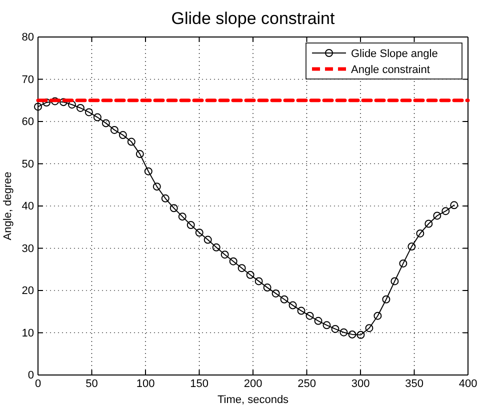  What do you see at coordinates (31, 376) in the screenshot?
I see `y-tick-label: 0` at bounding box center [31, 376].